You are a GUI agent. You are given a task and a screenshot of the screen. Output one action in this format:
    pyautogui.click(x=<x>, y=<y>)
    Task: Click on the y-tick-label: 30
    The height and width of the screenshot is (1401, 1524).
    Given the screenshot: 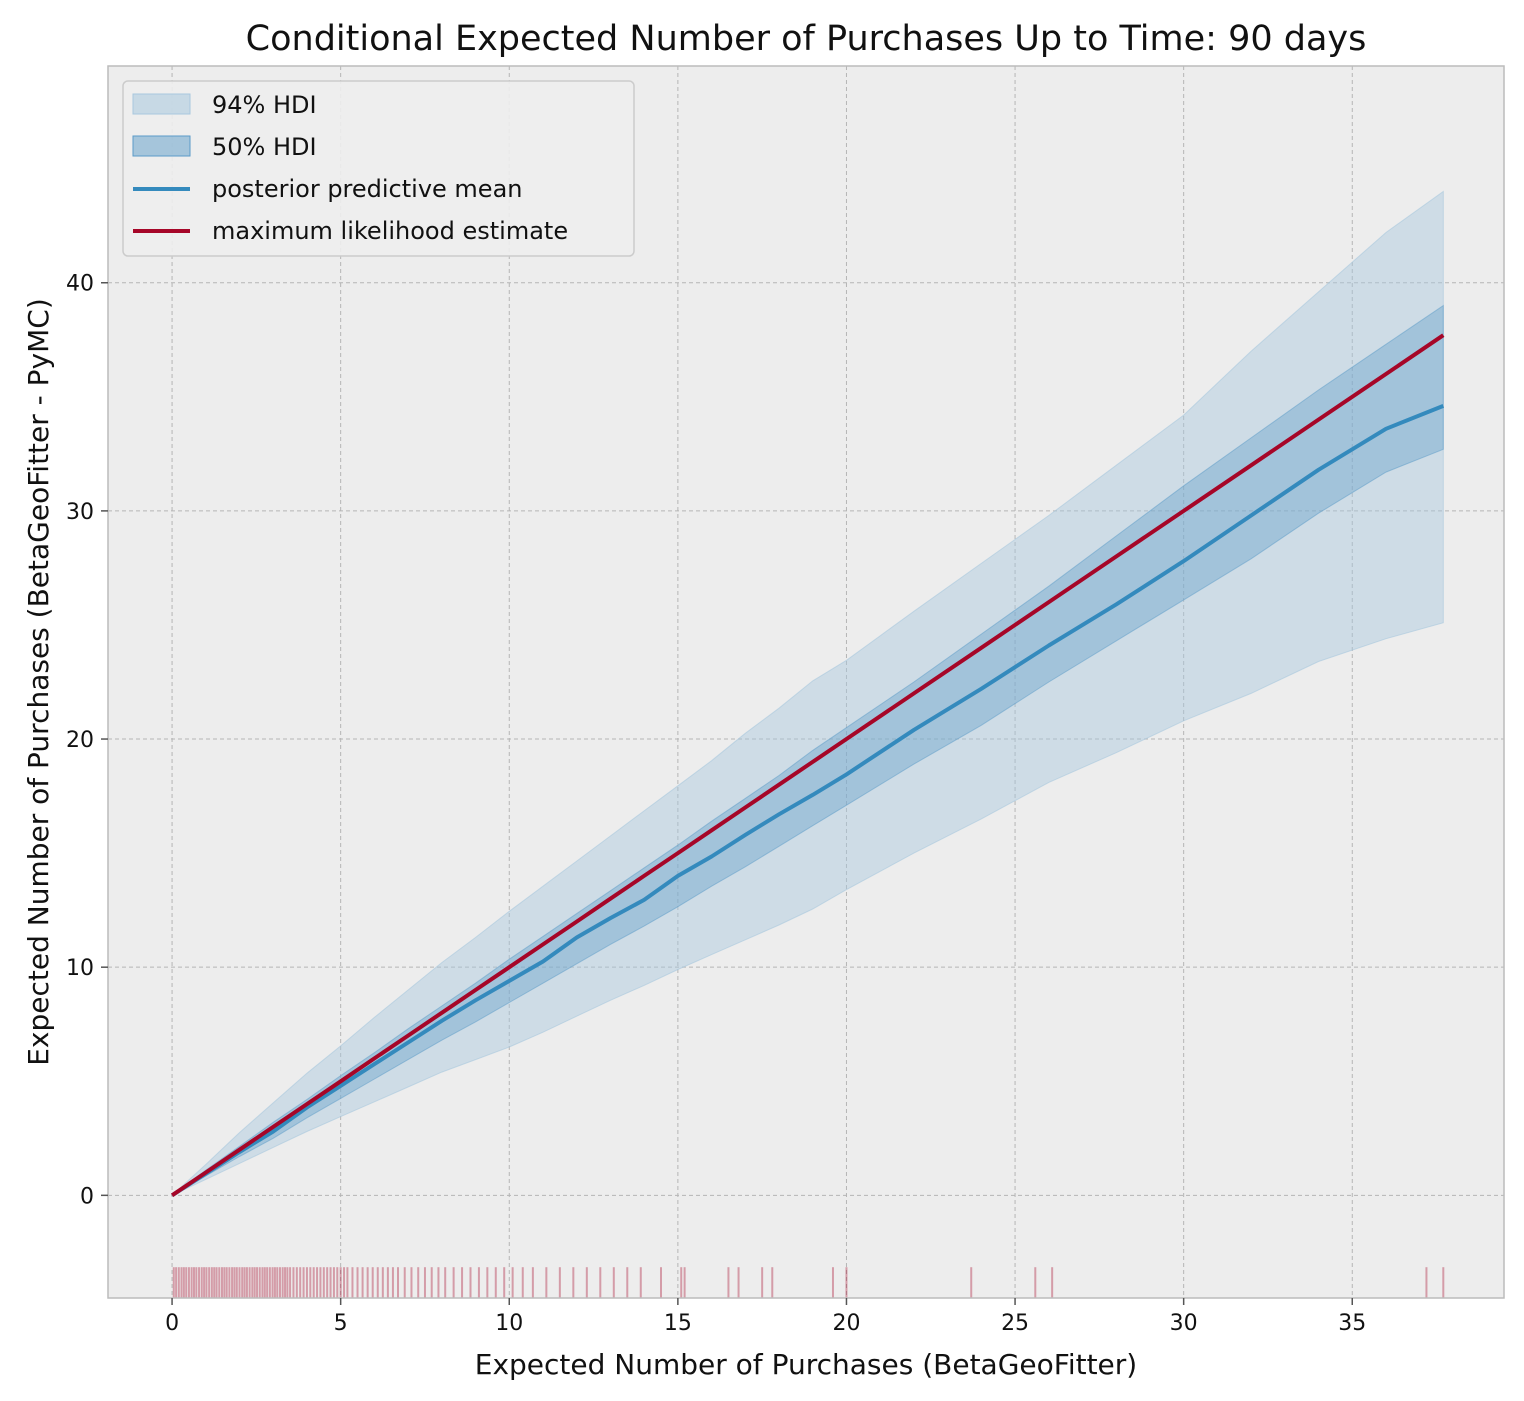 What is the action you would take?
    pyautogui.click(x=80, y=512)
    